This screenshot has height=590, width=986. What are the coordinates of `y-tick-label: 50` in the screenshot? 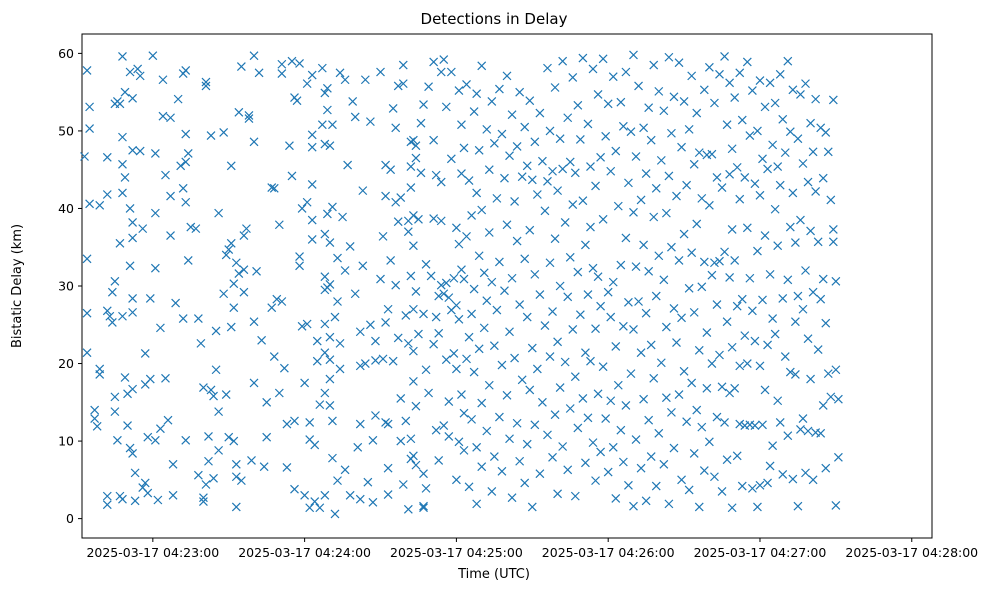 It's located at (66, 130).